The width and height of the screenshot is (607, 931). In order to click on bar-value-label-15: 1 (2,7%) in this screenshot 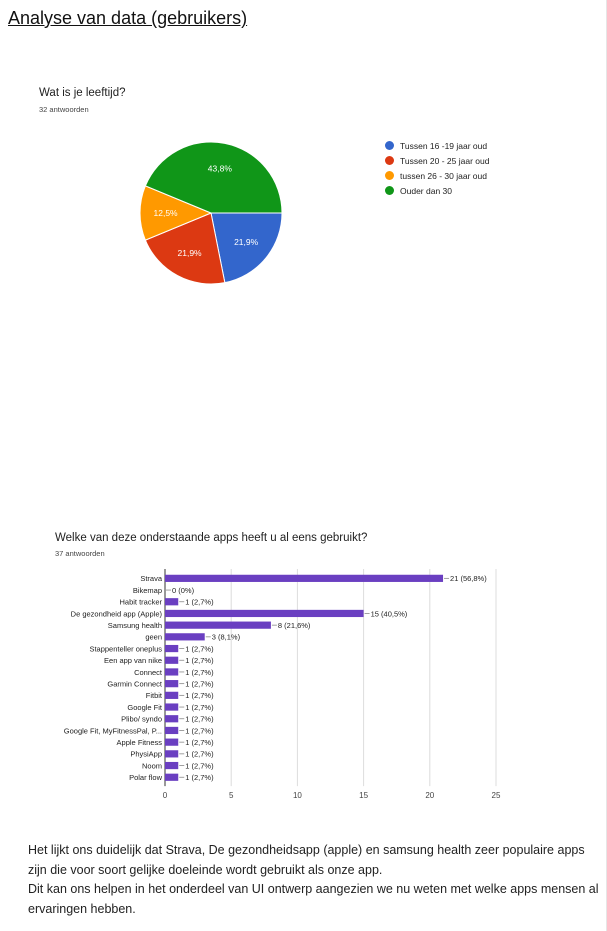, I will do `click(199, 742)`.